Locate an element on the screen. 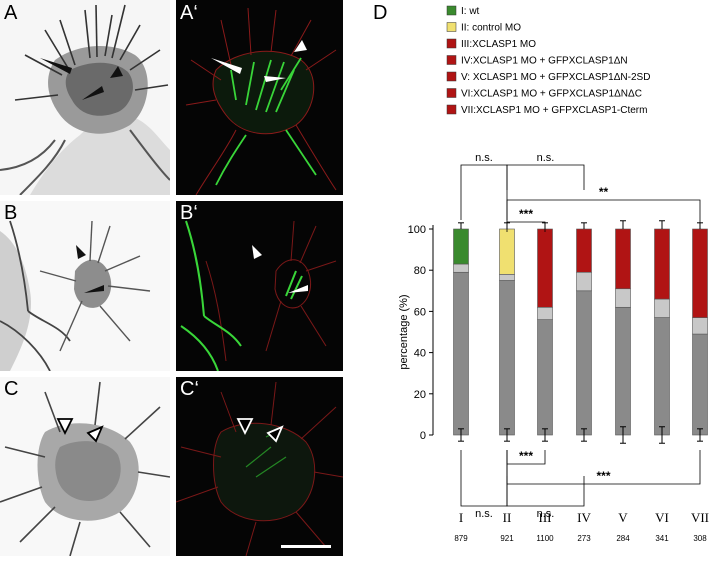 This screenshot has width=712, height=561. legend-label-II: II: control MO is located at coordinates (491, 28).